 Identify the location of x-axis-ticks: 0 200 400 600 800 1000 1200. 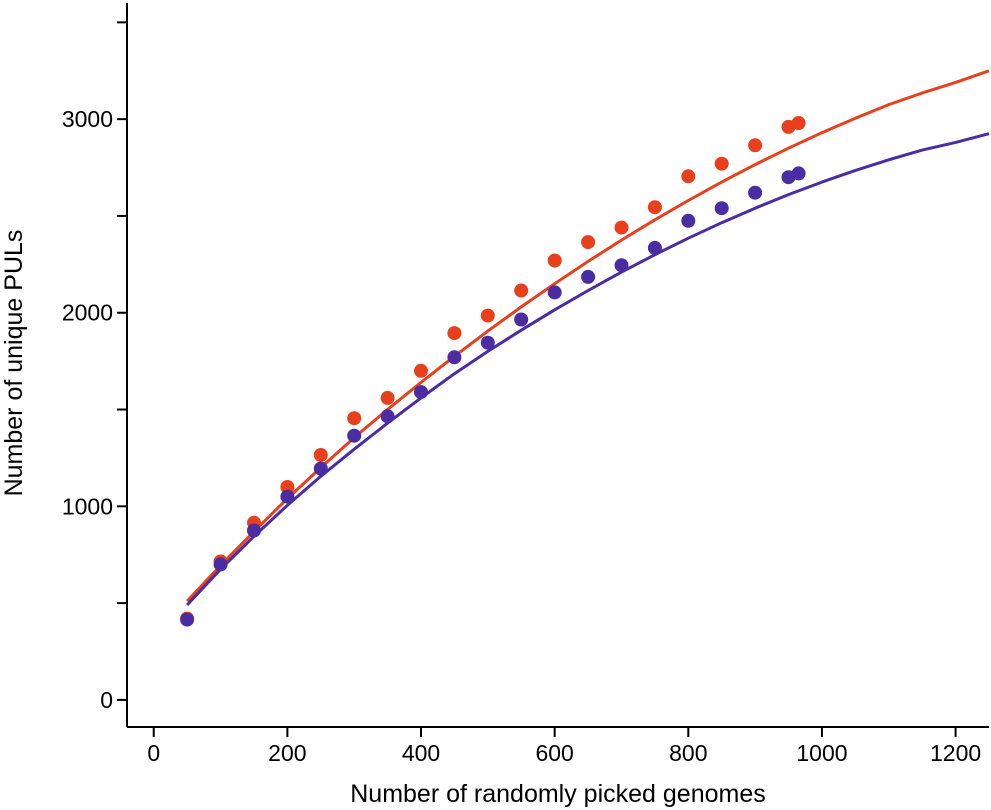
(564, 746).